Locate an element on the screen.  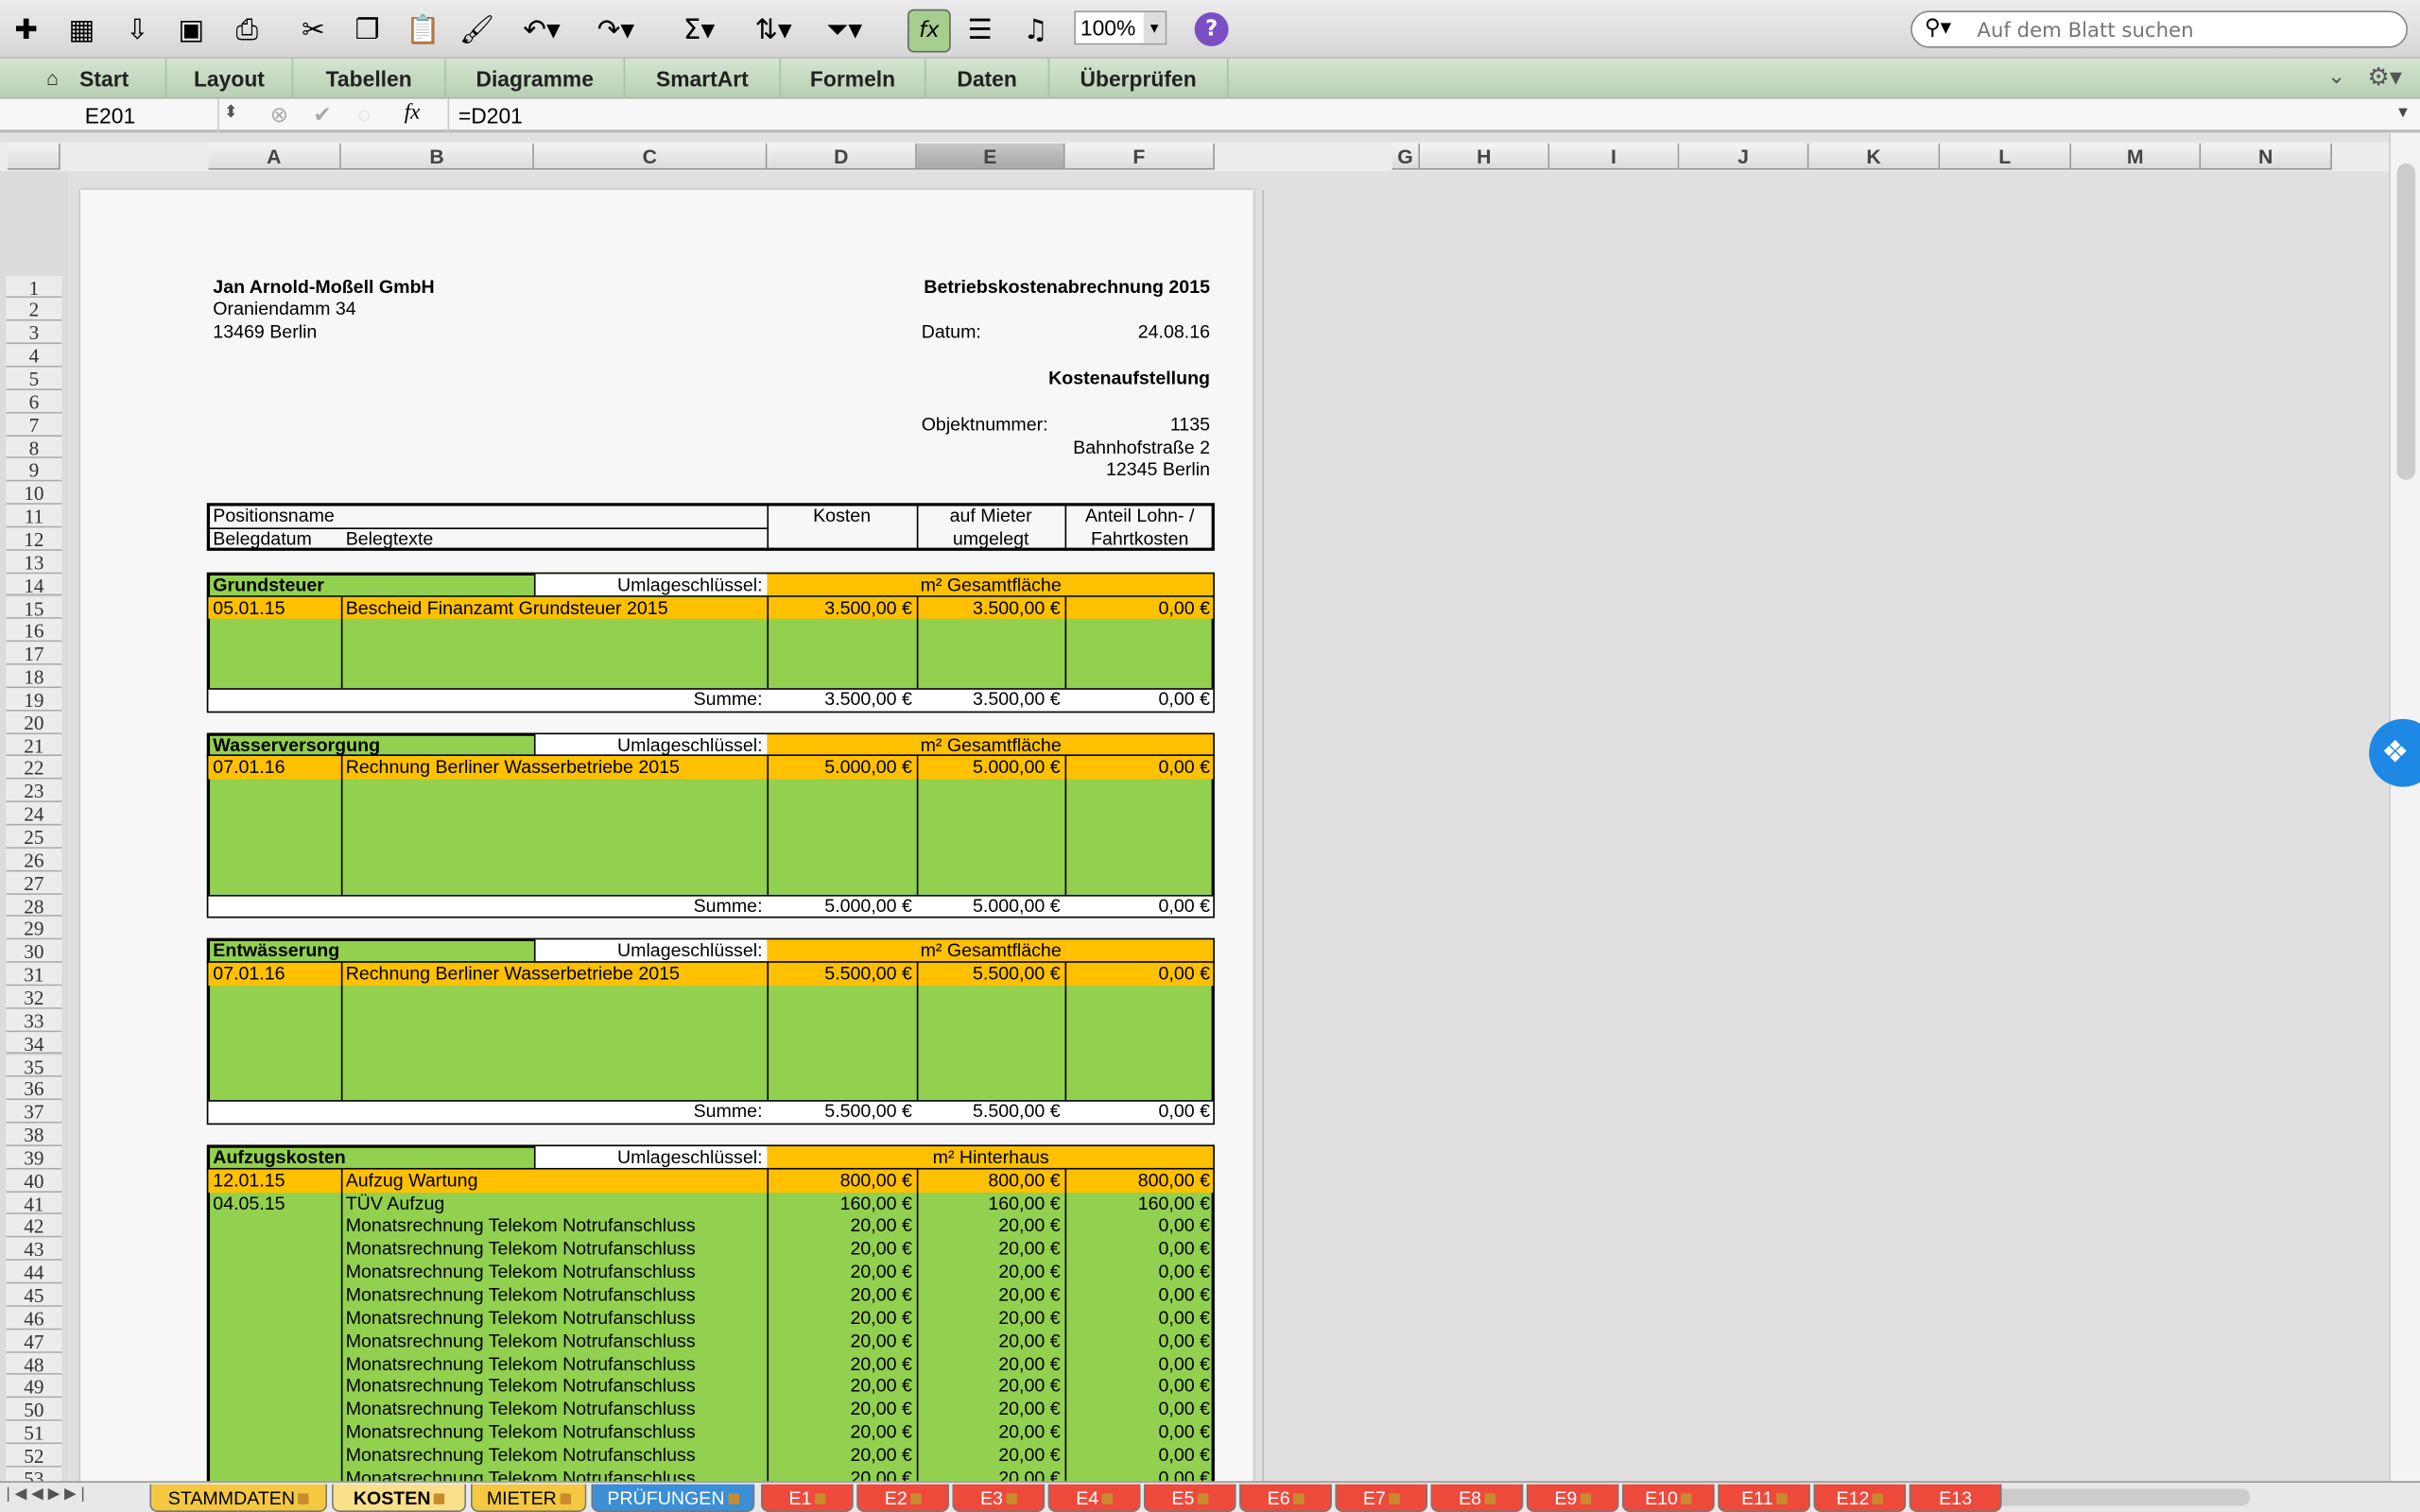
sheet-tab-mieter: MIETER is located at coordinates (528, 1498).